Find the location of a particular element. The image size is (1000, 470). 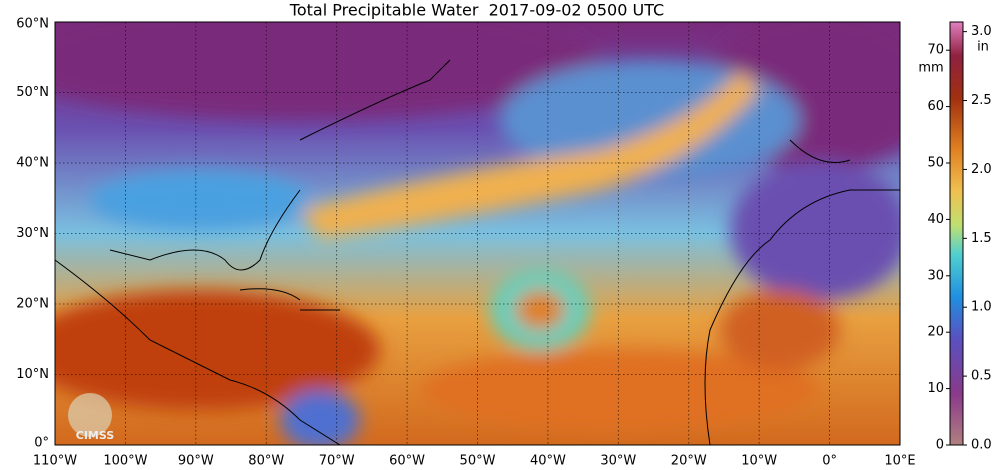

logo-emblem is located at coordinates (90, 415).